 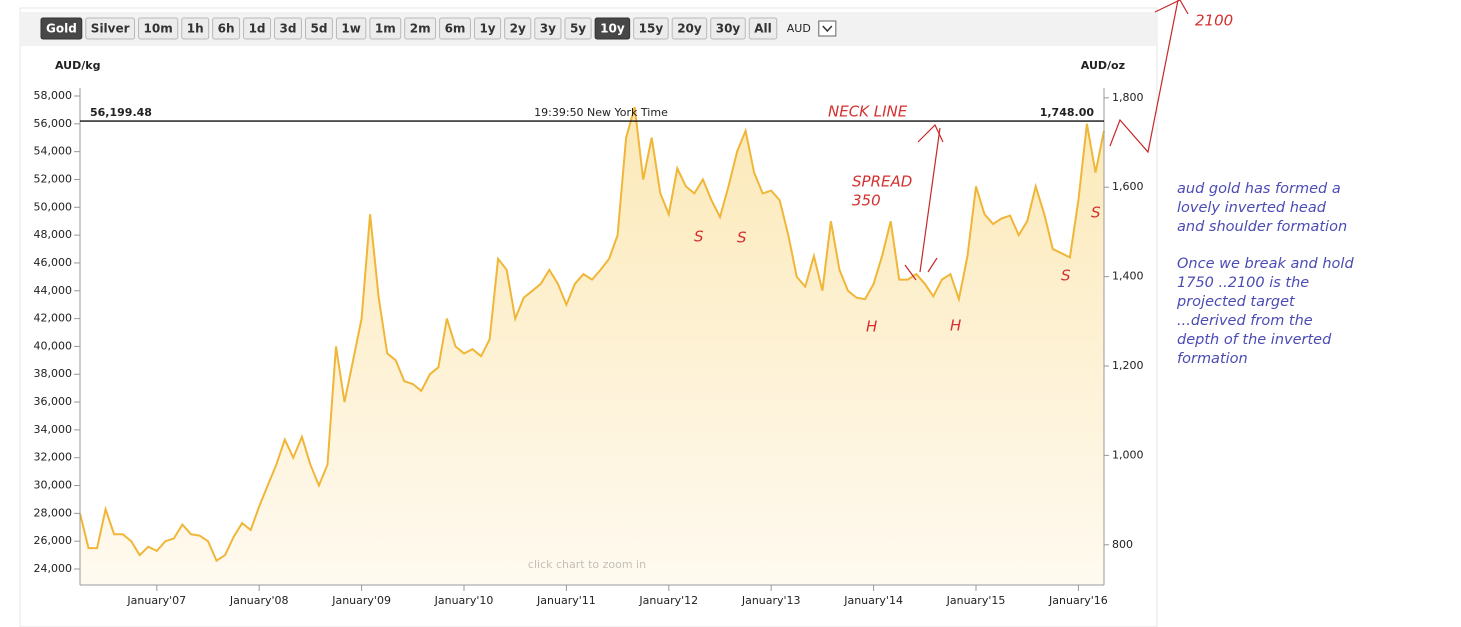 I want to click on hand-drawn-lines, so click(x=1046, y=140).